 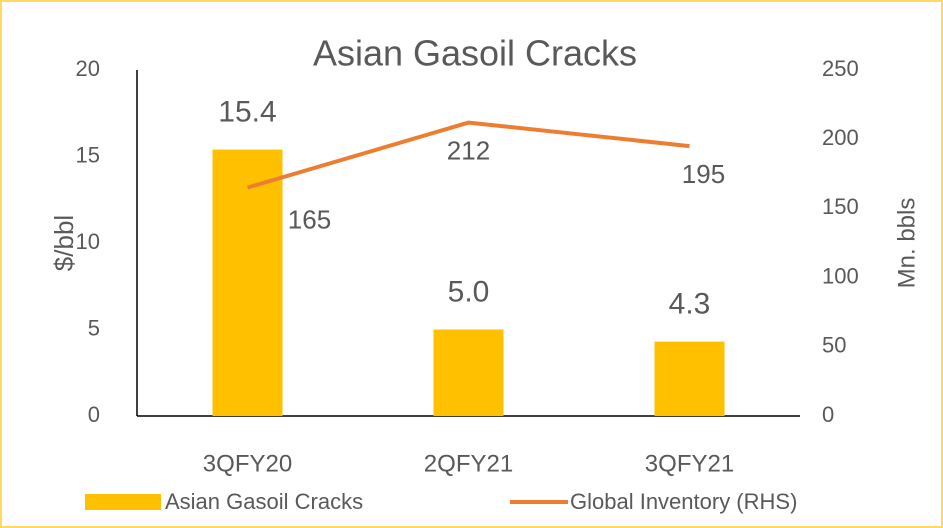 What do you see at coordinates (468, 150) in the screenshot?
I see `line-value-label: 212` at bounding box center [468, 150].